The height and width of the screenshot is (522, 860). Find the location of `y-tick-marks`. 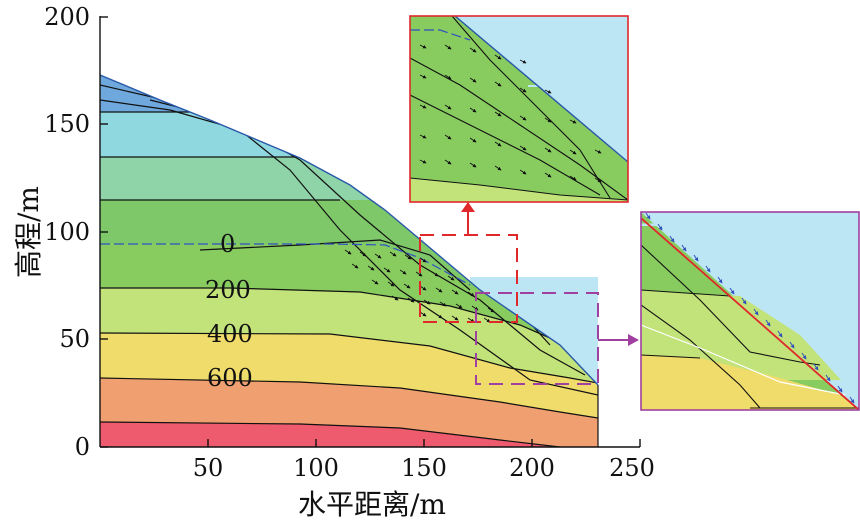

y-tick-marks is located at coordinates (104, 232).